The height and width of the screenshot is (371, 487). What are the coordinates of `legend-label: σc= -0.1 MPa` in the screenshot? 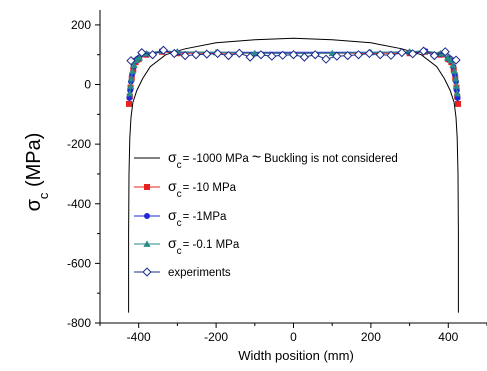 It's located at (204, 246).